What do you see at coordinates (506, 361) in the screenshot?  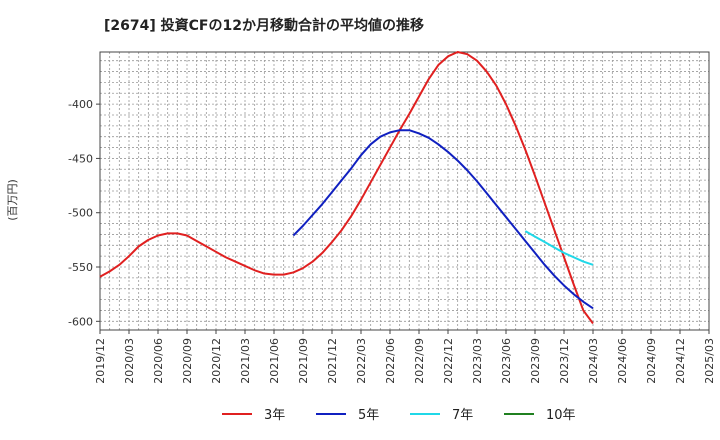 I see `x-tick-label: 2023/06` at bounding box center [506, 361].